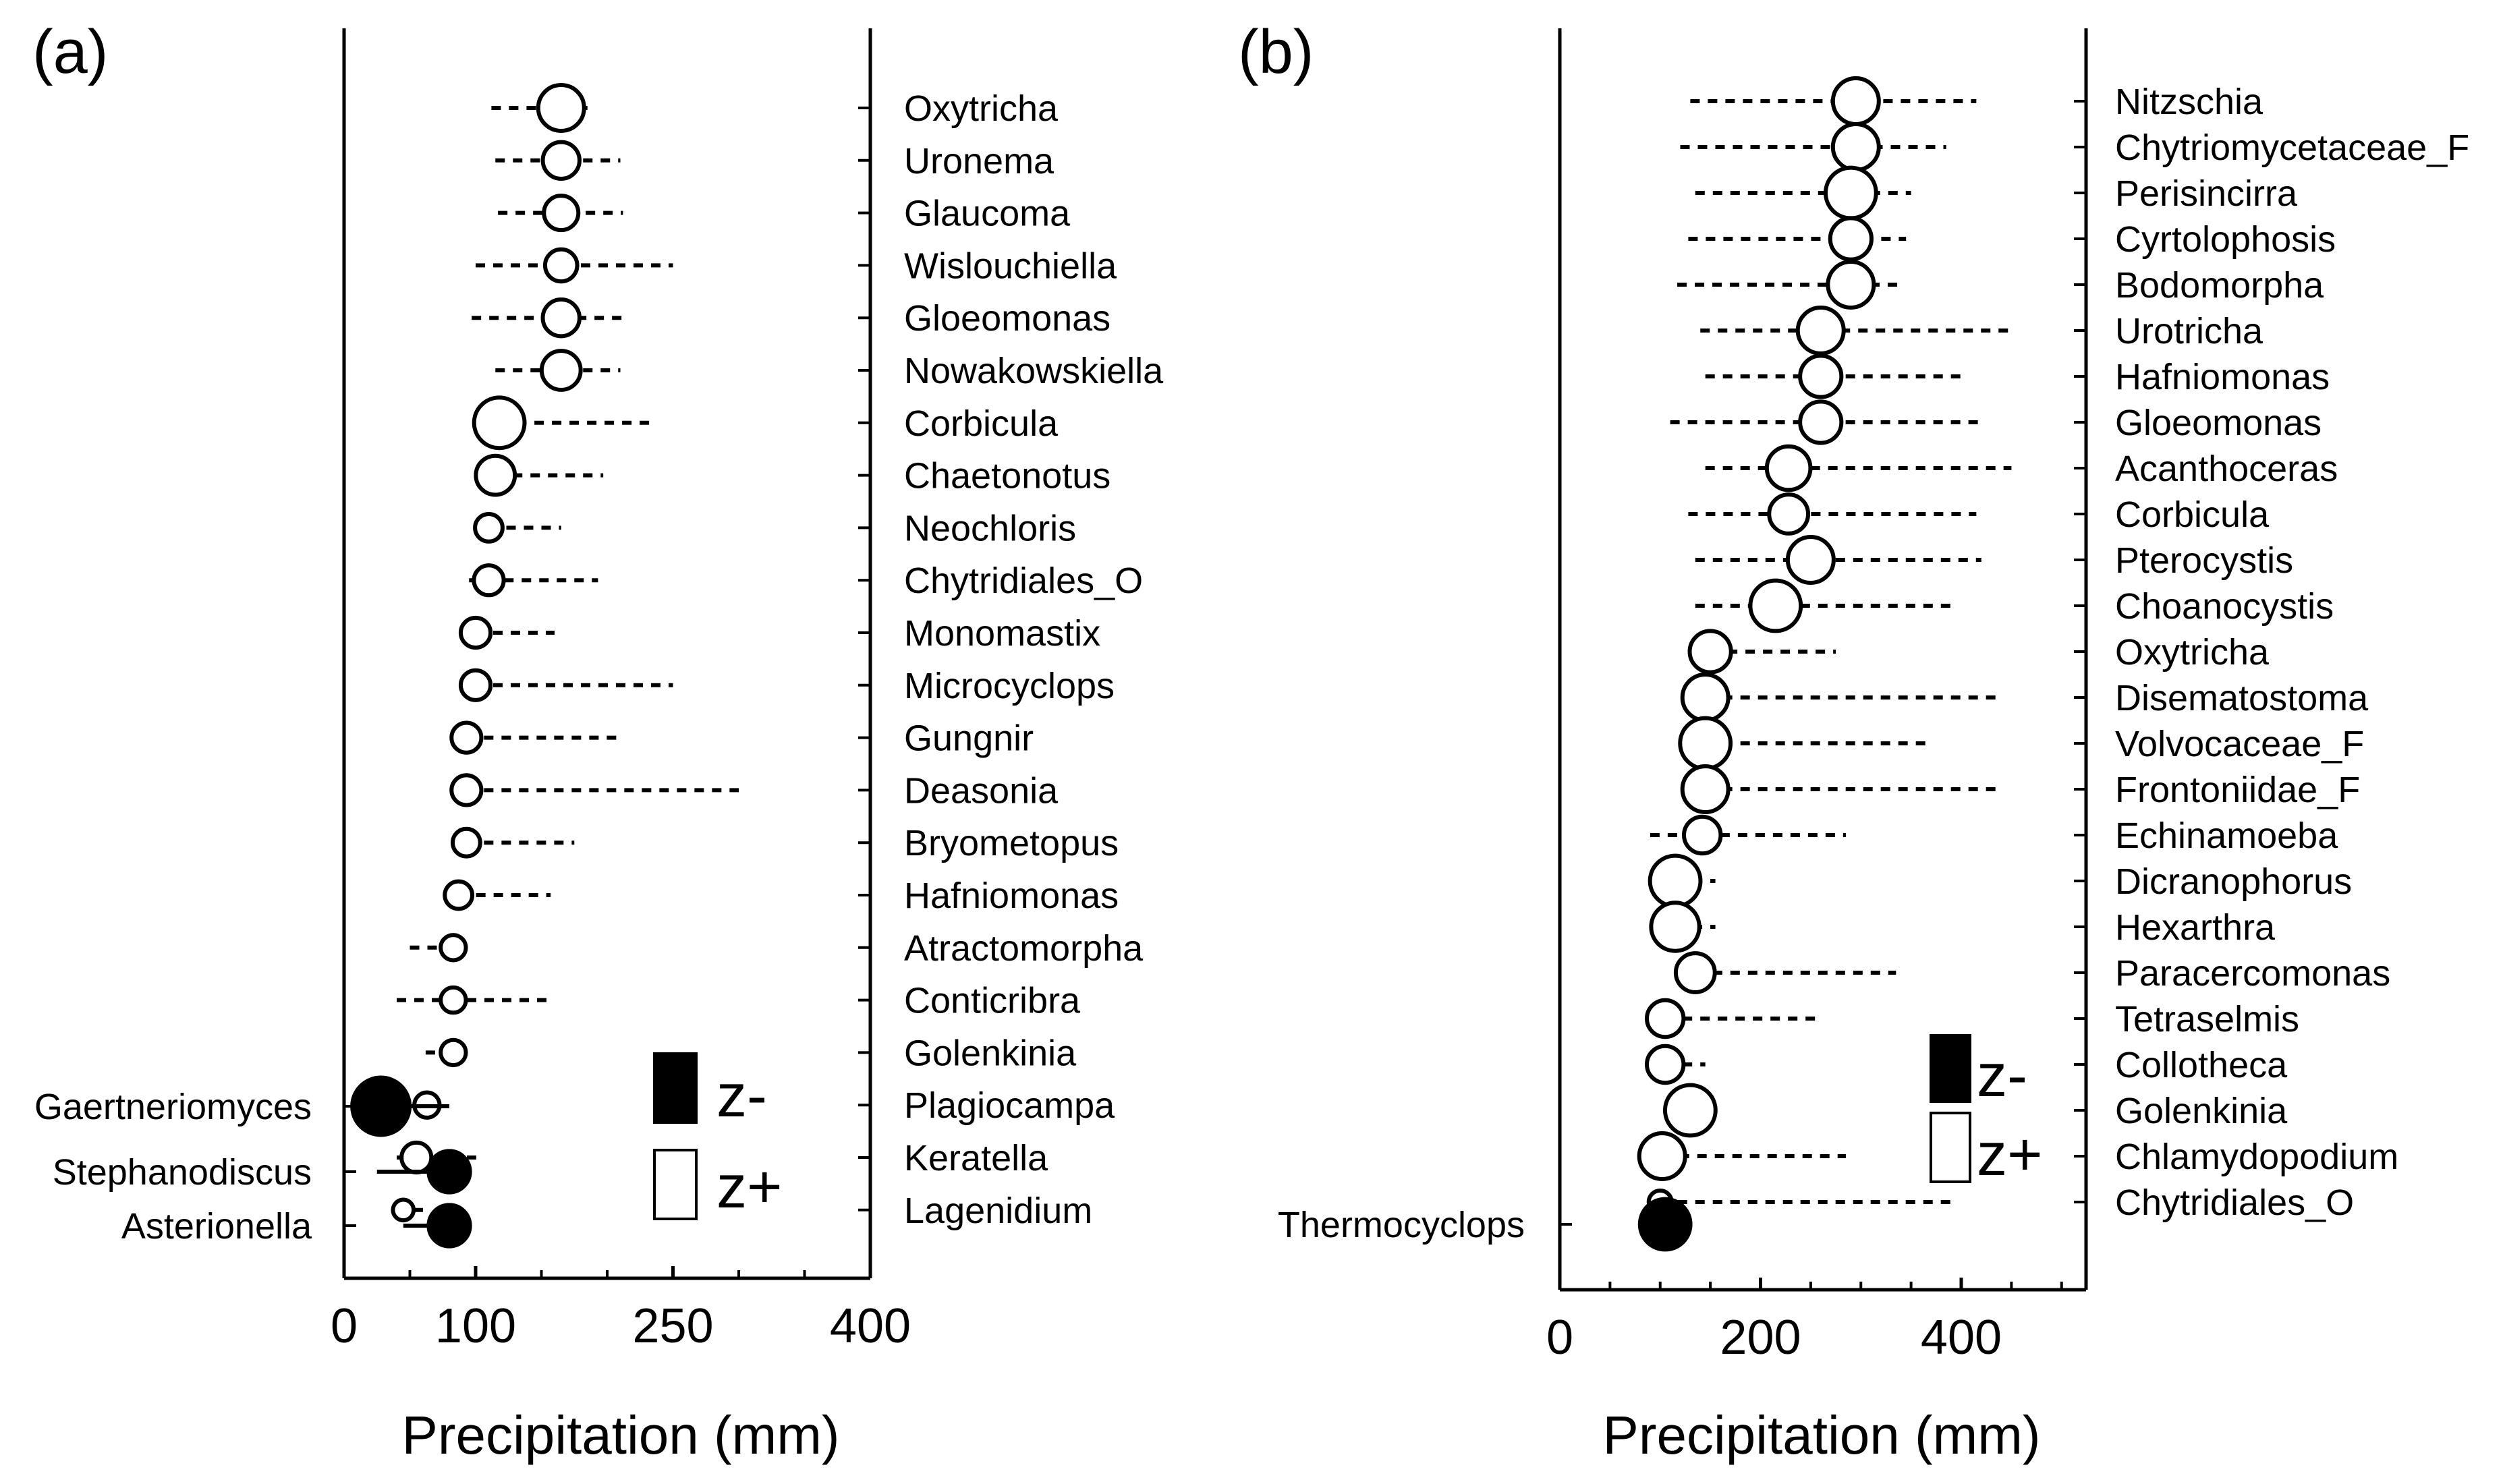 This screenshot has height=1484, width=2503. I want to click on panel-a-row-atractomorpha: Atractomorpha, so click(777, 949).